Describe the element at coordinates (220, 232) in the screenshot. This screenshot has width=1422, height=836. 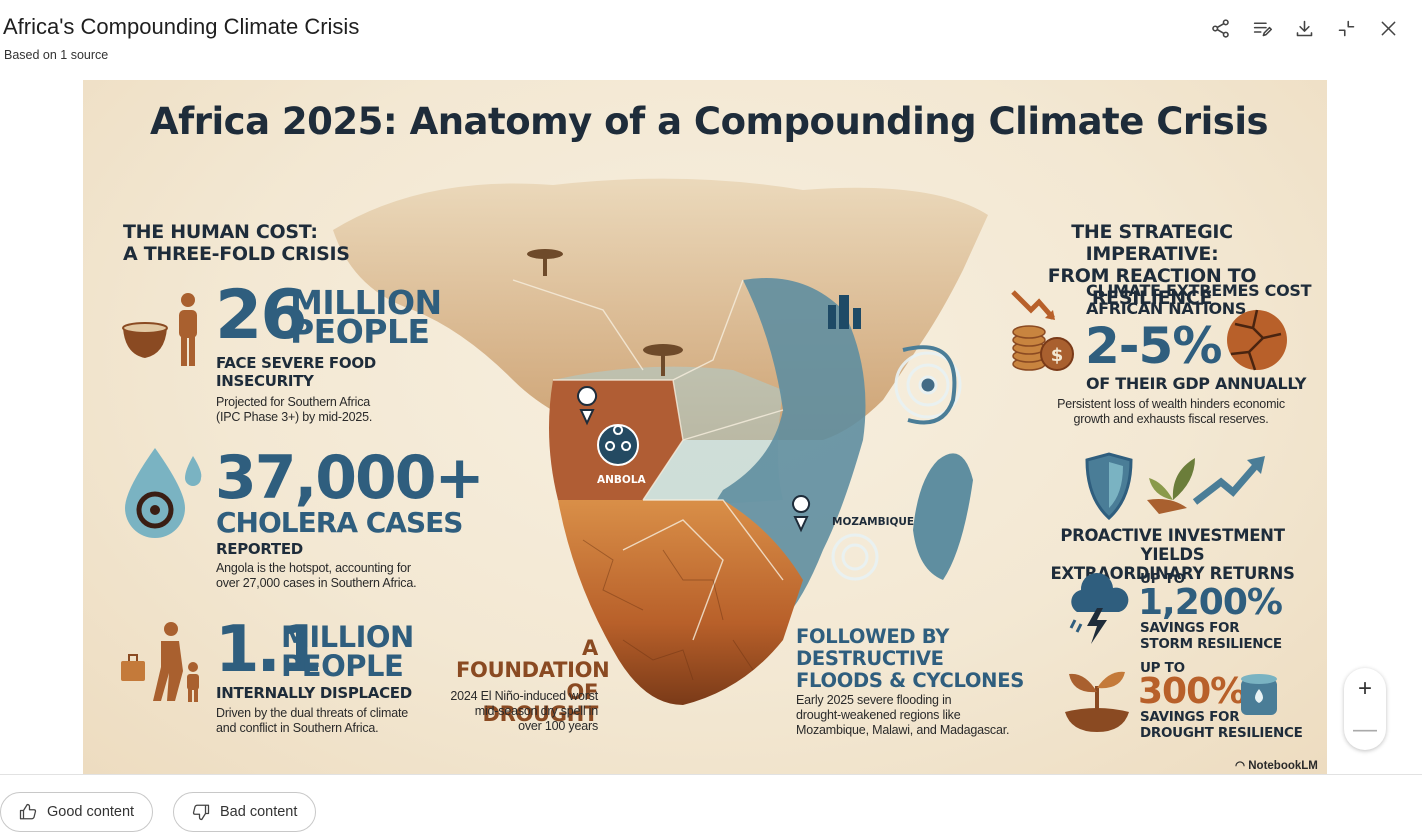
I see `heading-line: THE HUMAN COST:` at that location.